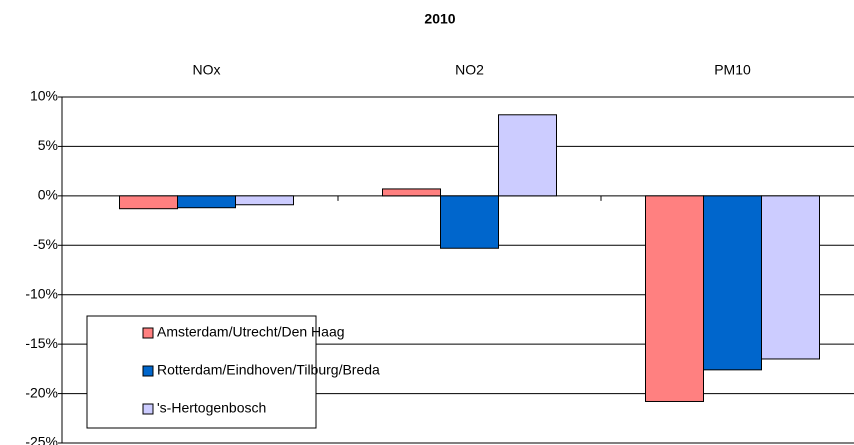 This screenshot has height=445, width=854. I want to click on chart-title: 2010, so click(439, 19).